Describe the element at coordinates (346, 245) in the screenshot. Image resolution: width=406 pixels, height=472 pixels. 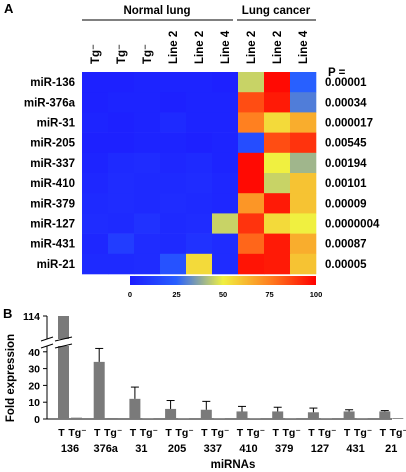
I see `p-value: 0.00087` at that location.